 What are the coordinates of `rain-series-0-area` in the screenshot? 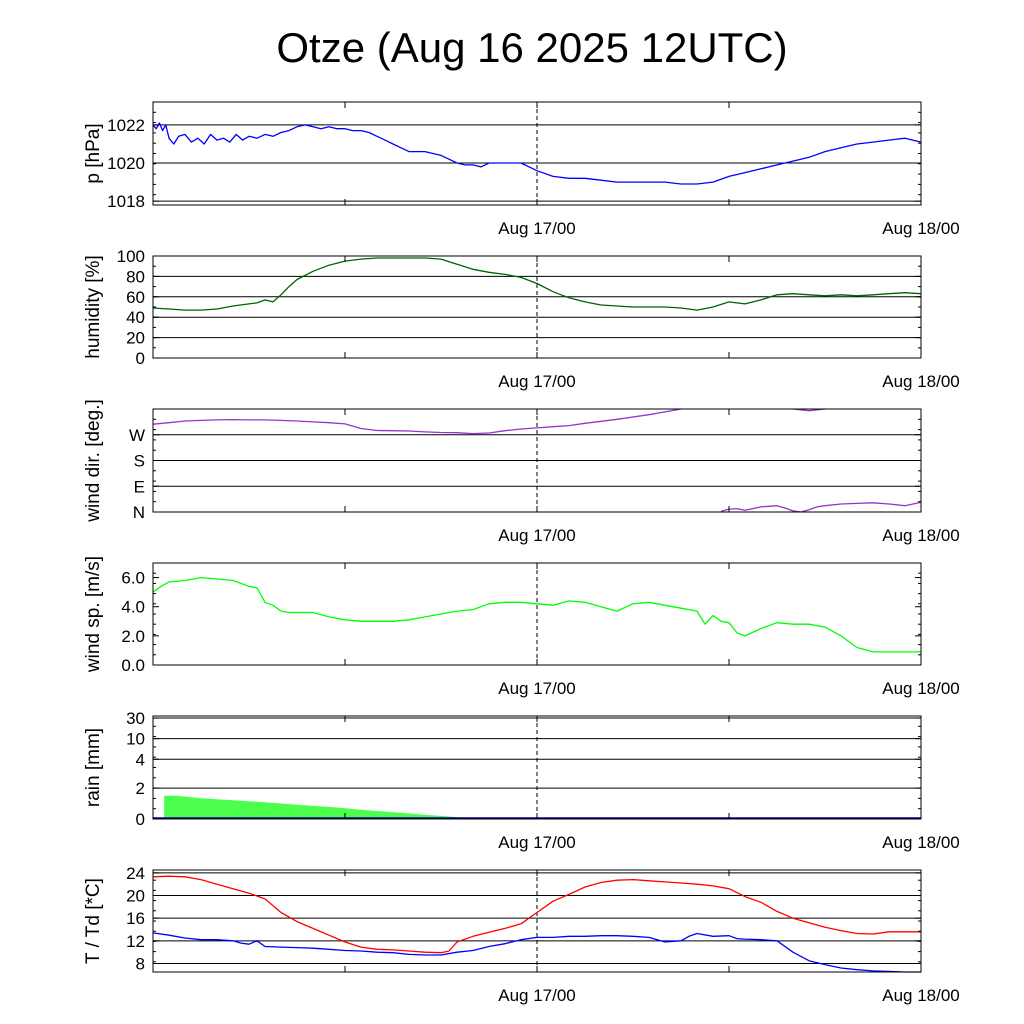 It's located at (542, 807).